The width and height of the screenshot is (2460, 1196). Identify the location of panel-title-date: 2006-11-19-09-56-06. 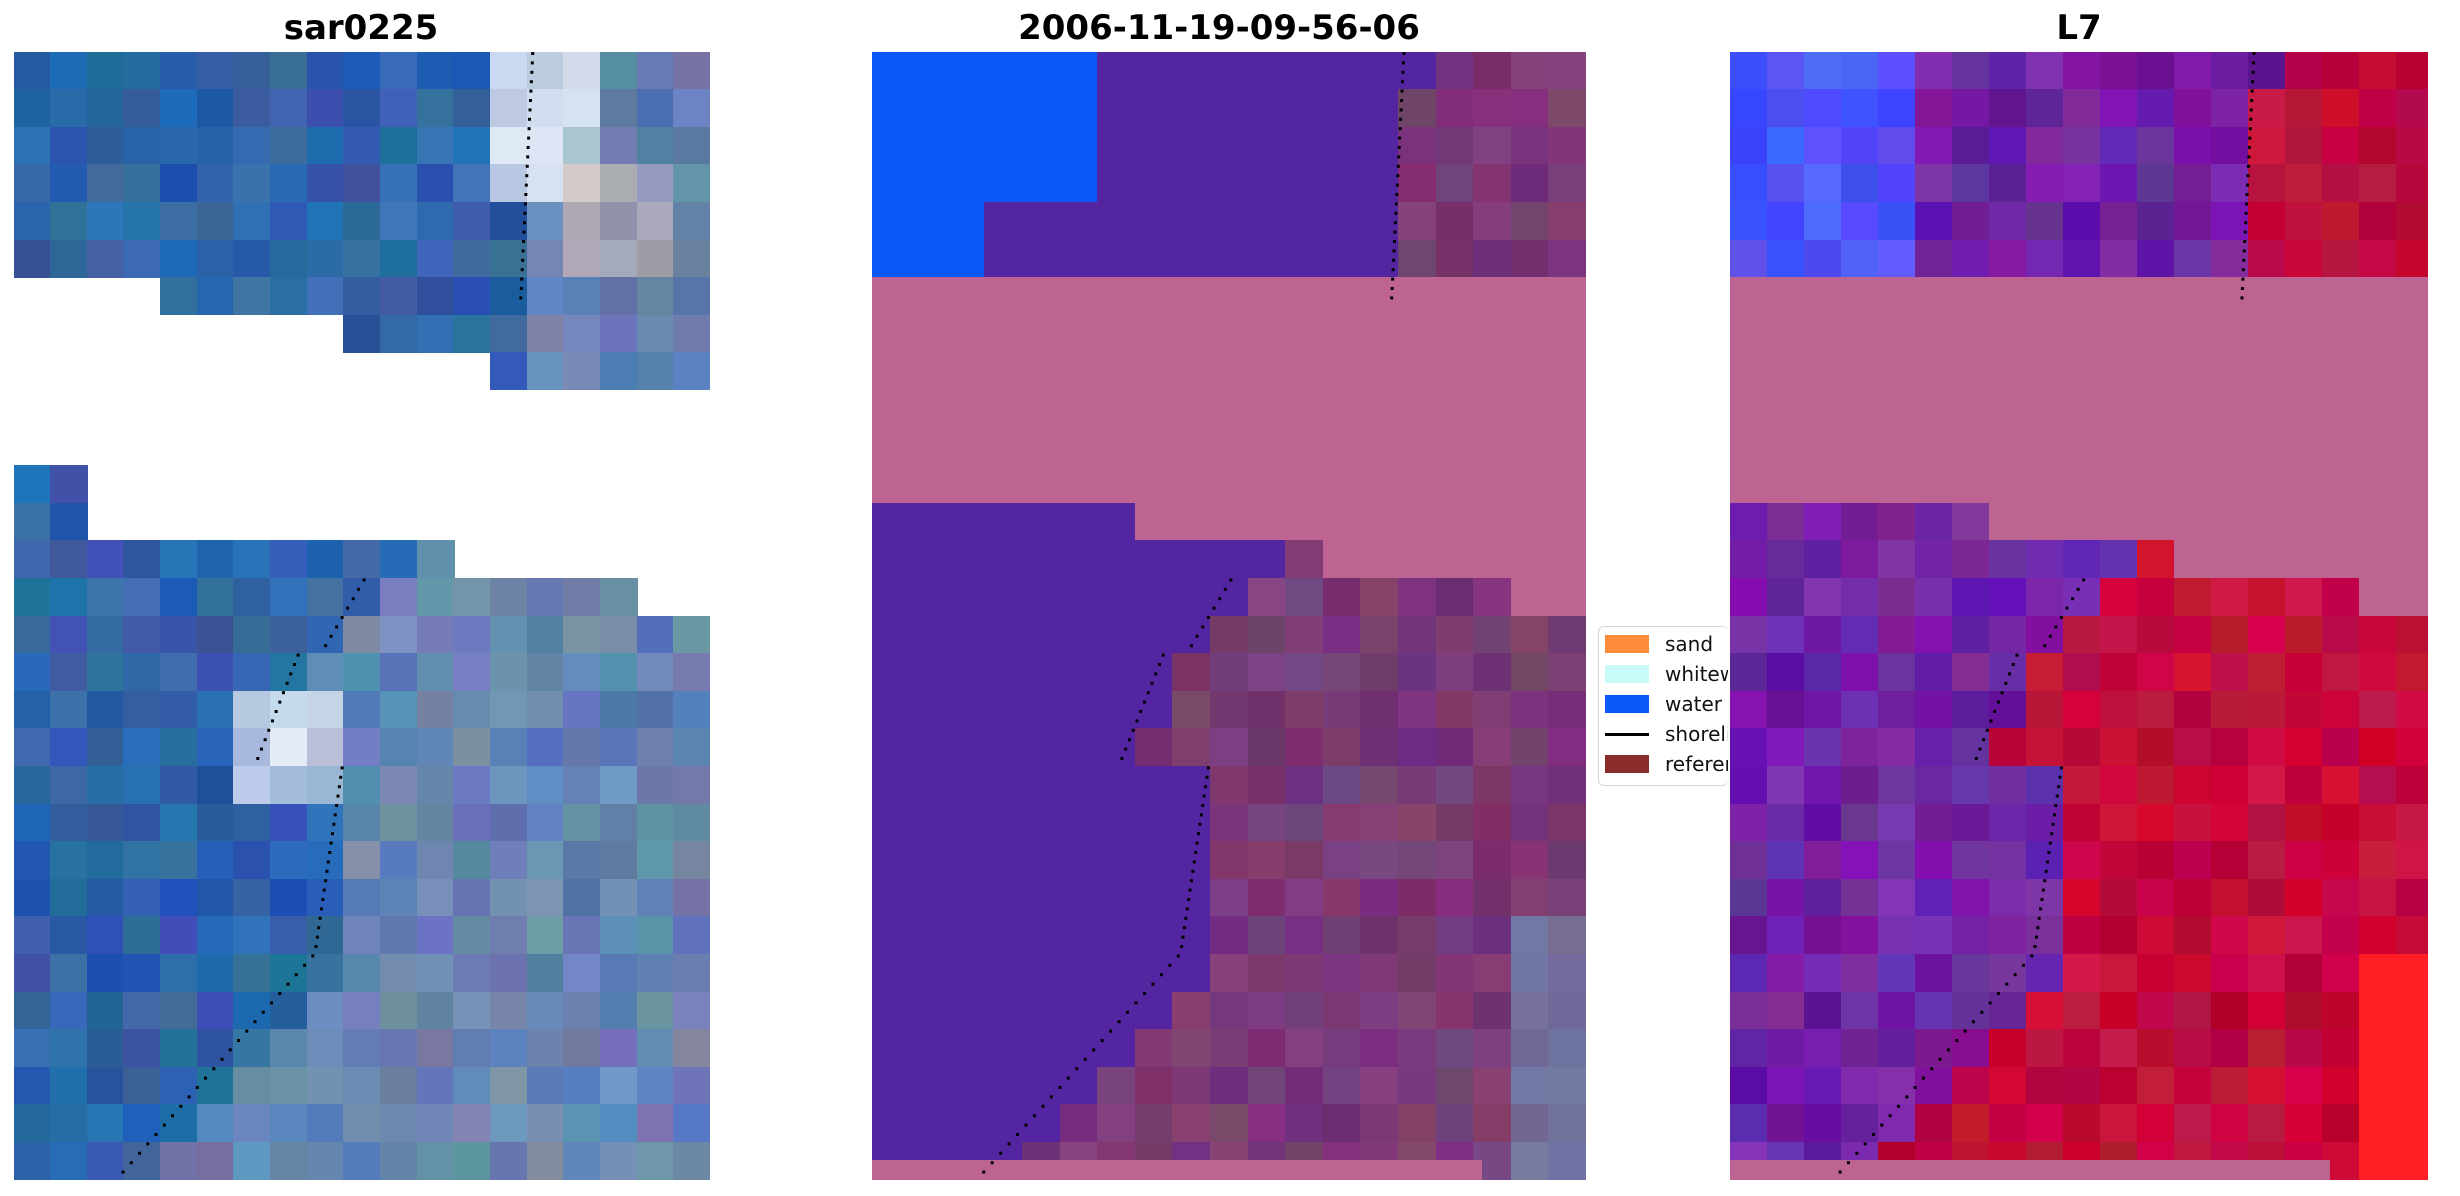
(1219, 28).